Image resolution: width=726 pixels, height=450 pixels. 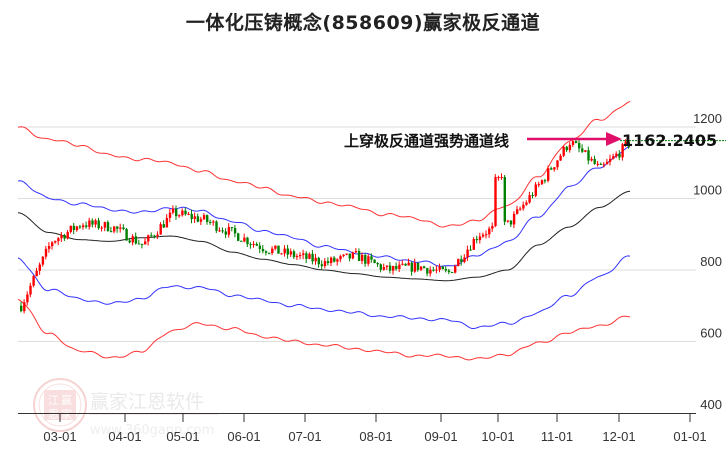 What do you see at coordinates (669, 140) in the screenshot?
I see `annotation-value: 1162.2405` at bounding box center [669, 140].